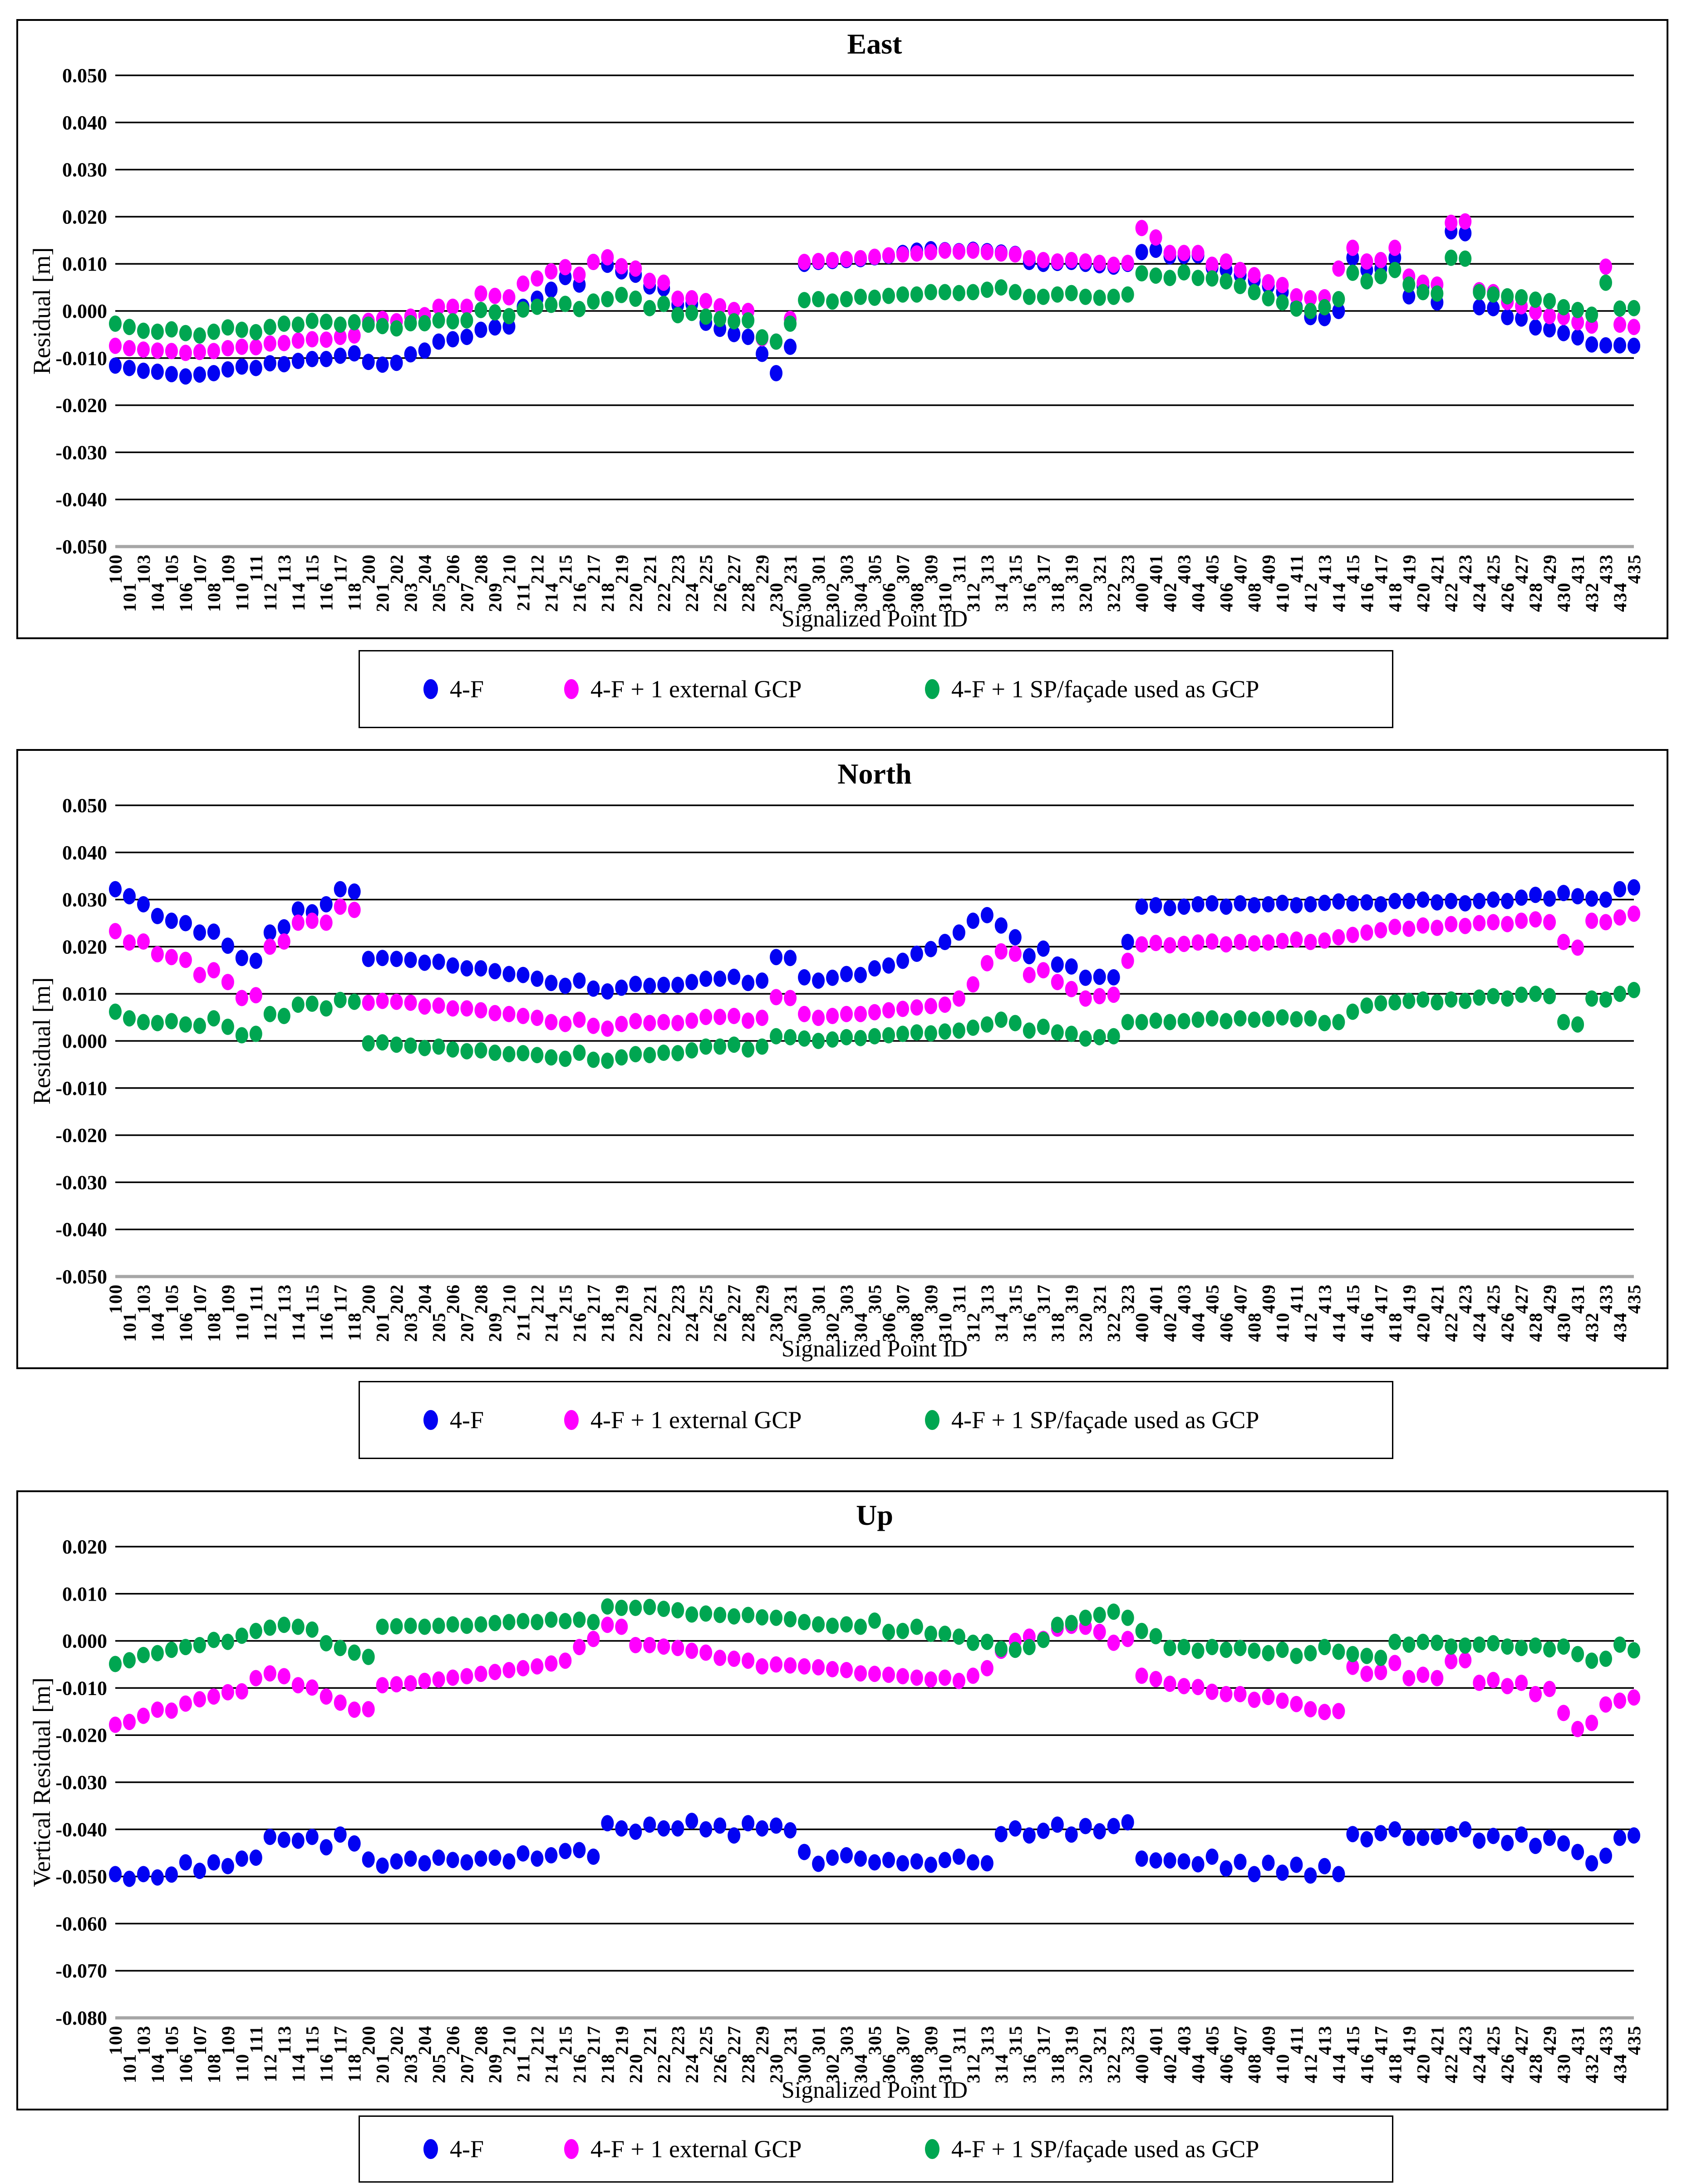  What do you see at coordinates (678, 569) in the screenshot?
I see `svg-text: 223` at bounding box center [678, 569].